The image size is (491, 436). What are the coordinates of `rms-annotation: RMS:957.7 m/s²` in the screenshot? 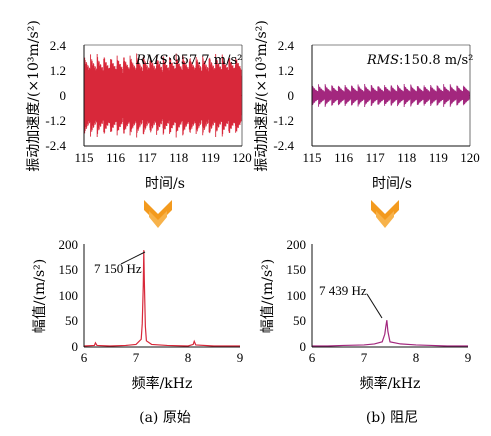 It's located at (188, 60).